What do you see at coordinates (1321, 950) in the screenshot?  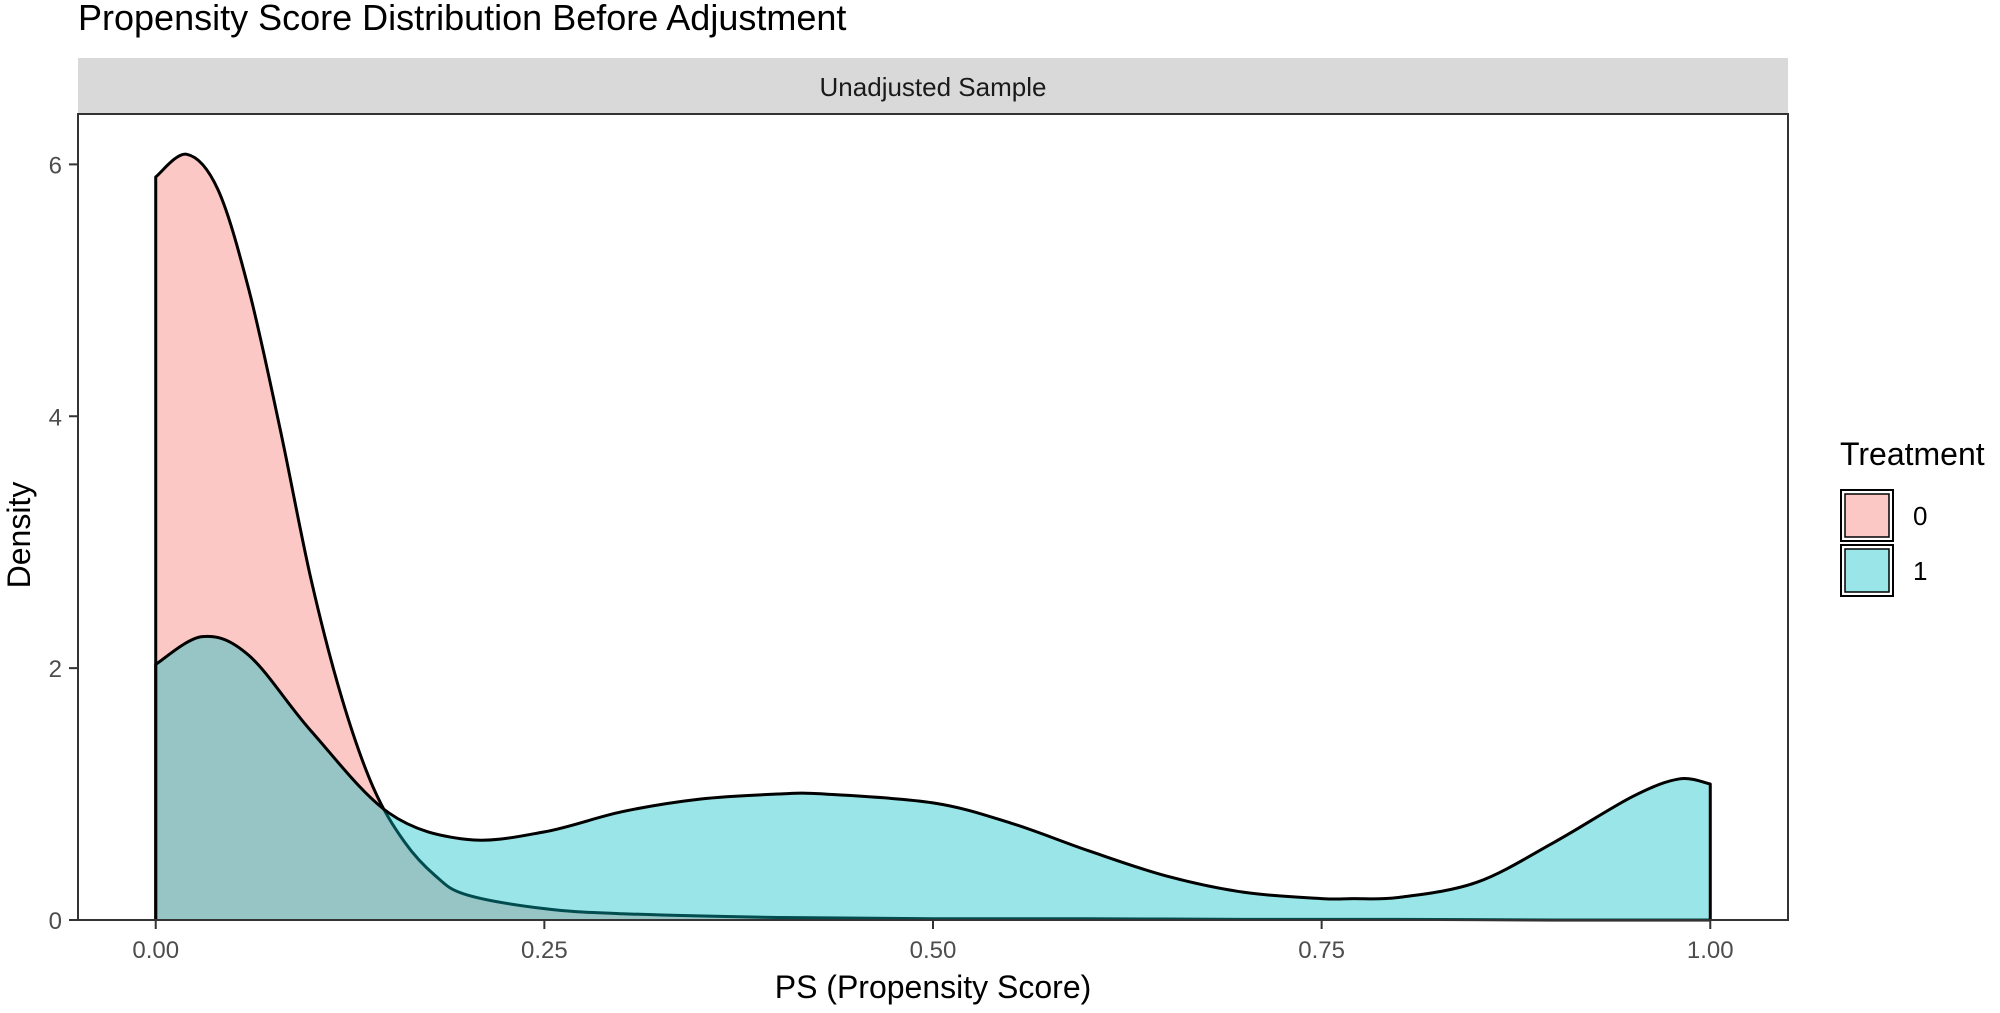 I see `x-tick-label: 0.75` at bounding box center [1321, 950].